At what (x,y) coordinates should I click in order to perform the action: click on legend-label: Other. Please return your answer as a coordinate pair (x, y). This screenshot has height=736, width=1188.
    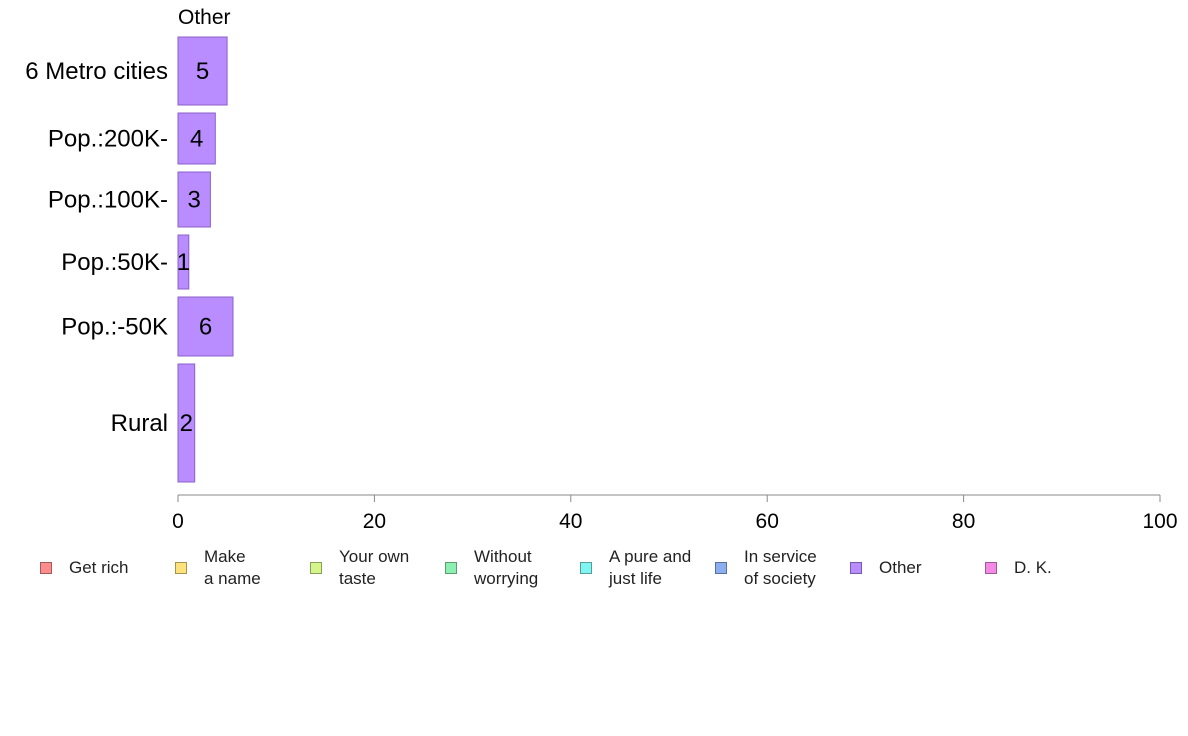
    Looking at the image, I should click on (900, 567).